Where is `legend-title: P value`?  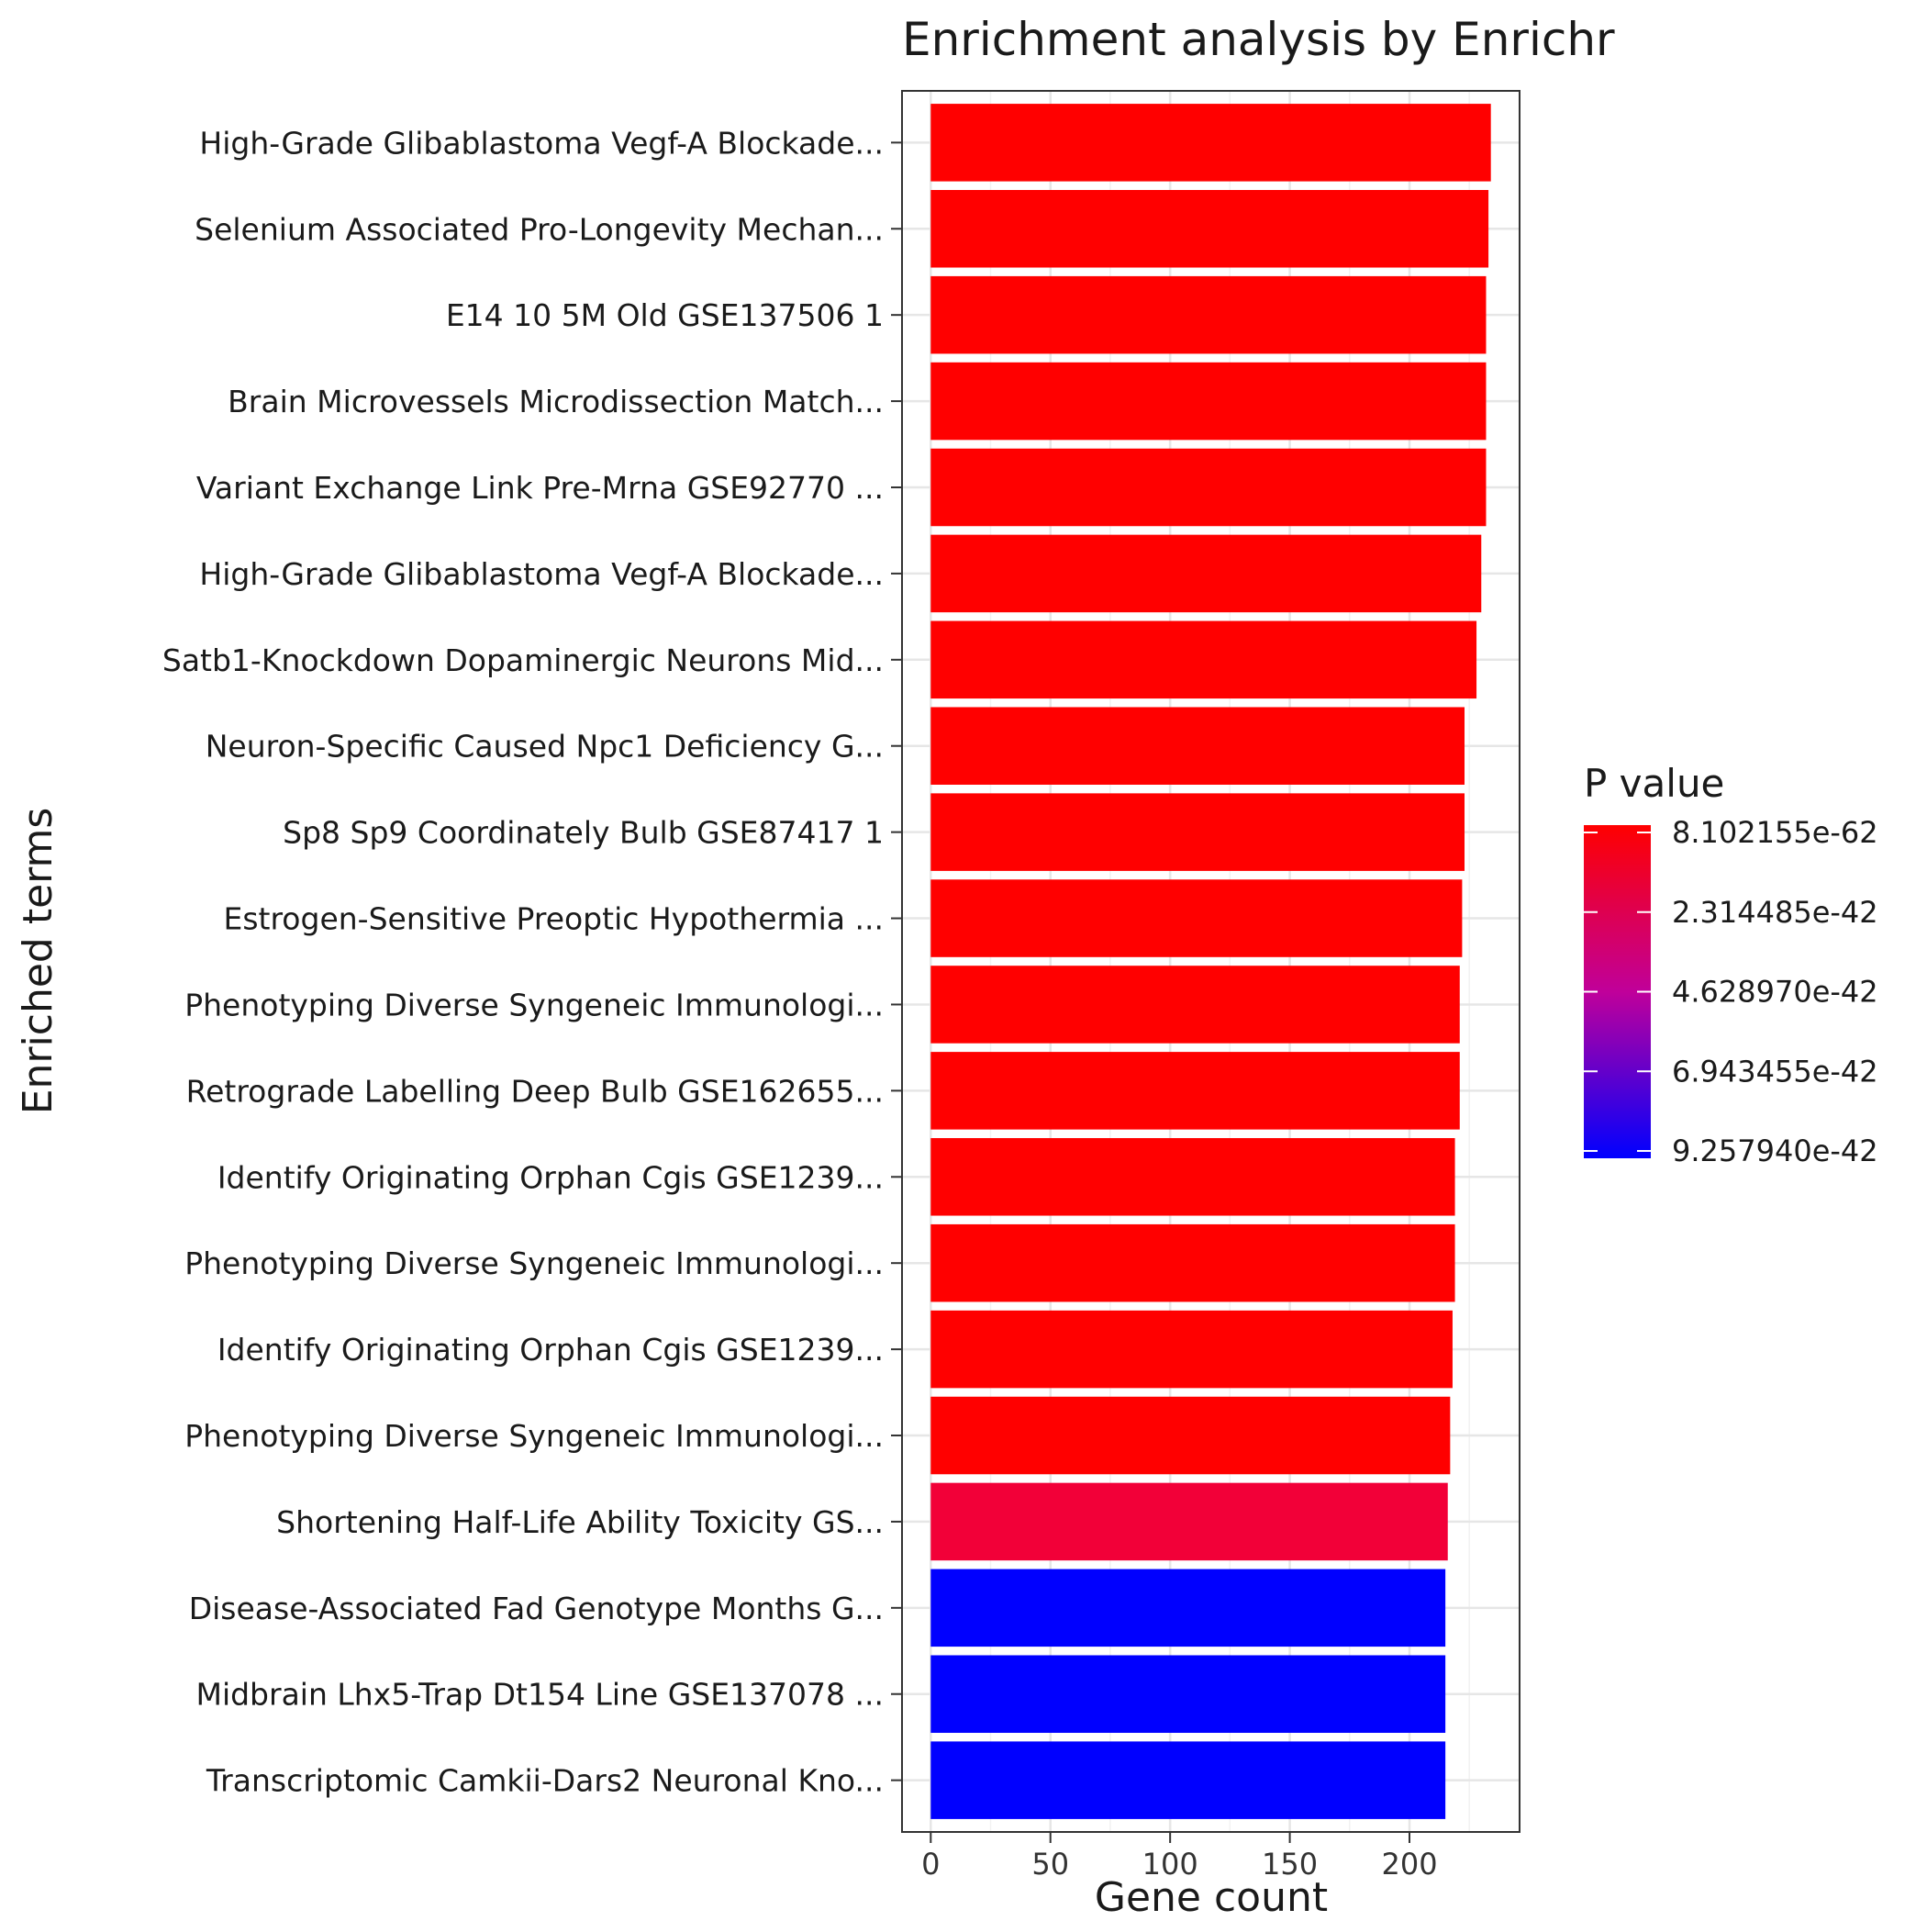
legend-title: P value is located at coordinates (1654, 783).